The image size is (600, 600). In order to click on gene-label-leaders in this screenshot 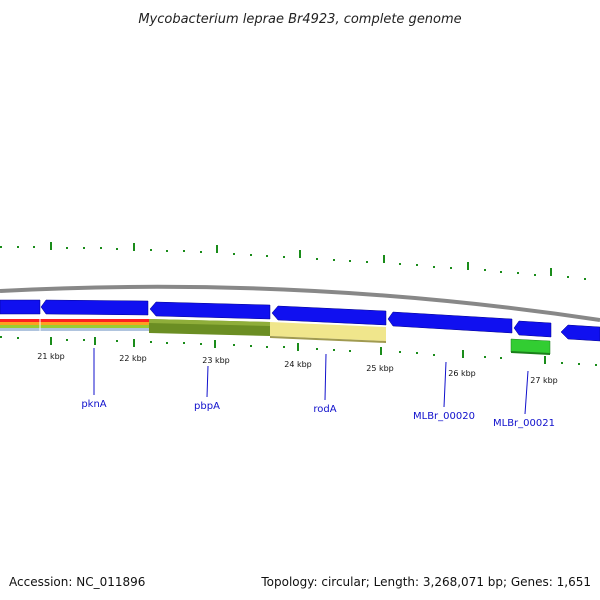, I will do `click(311, 381)`.